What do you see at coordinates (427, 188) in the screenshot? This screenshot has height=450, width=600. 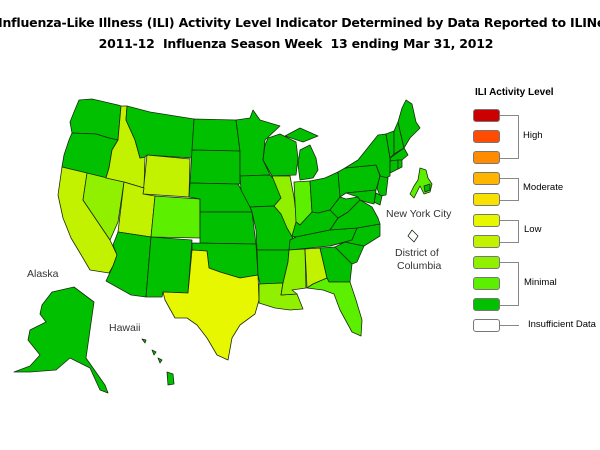 I see `inset-nyc-borough` at bounding box center [427, 188].